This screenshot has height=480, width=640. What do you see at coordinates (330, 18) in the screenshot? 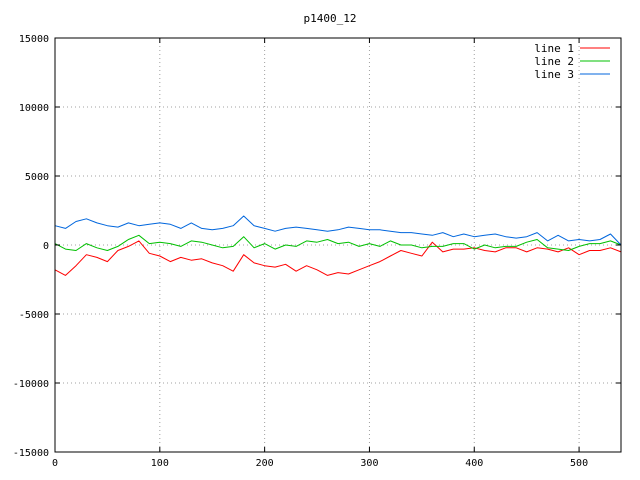
I see `chart-title: p1400_12` at bounding box center [330, 18].